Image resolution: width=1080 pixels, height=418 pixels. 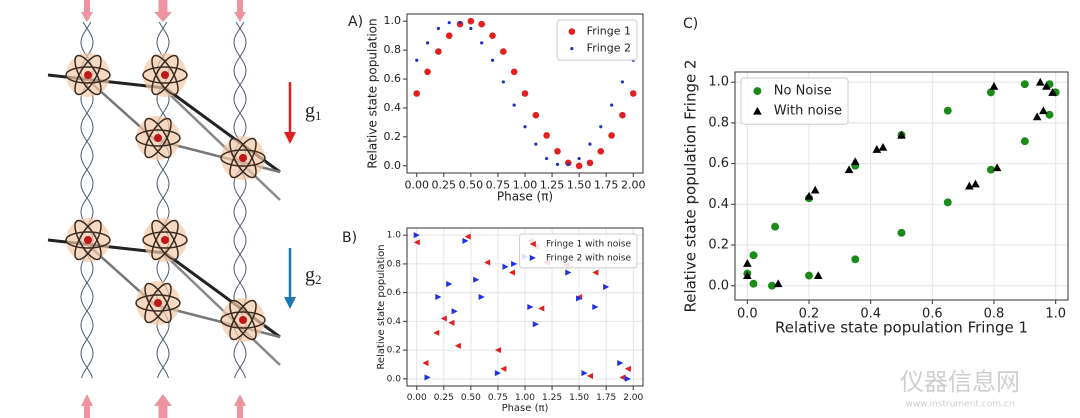 I want to click on beam-path, so click(x=222, y=145).